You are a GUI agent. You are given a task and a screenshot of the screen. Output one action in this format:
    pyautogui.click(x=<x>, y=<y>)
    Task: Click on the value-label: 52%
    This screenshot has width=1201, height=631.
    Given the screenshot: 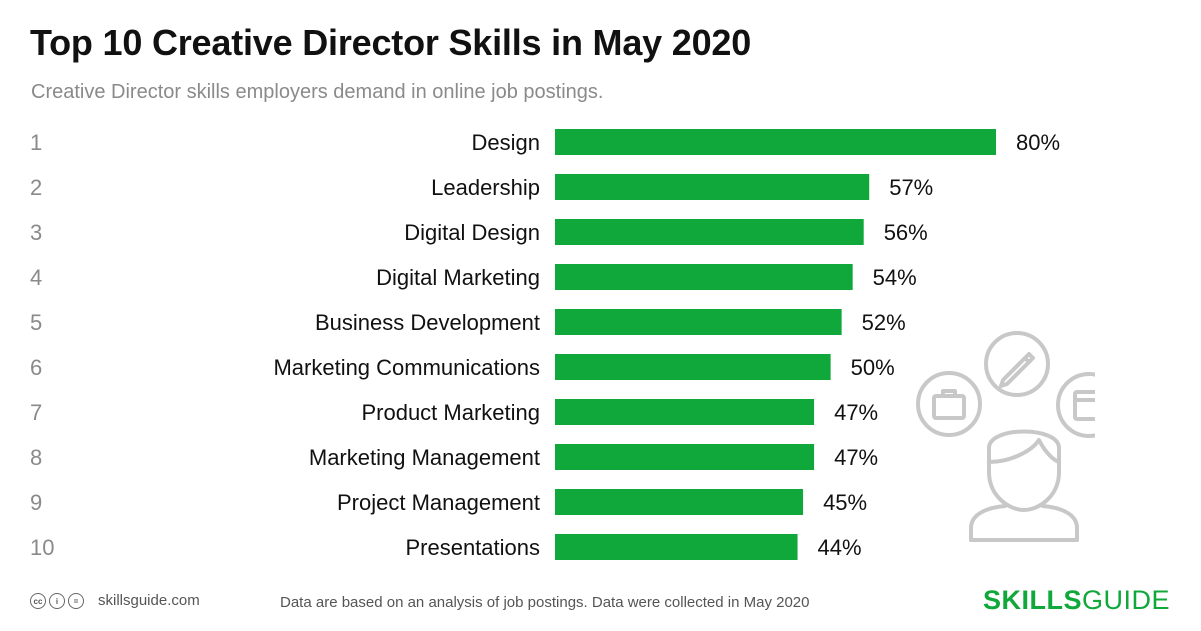 What is the action you would take?
    pyautogui.click(x=884, y=322)
    